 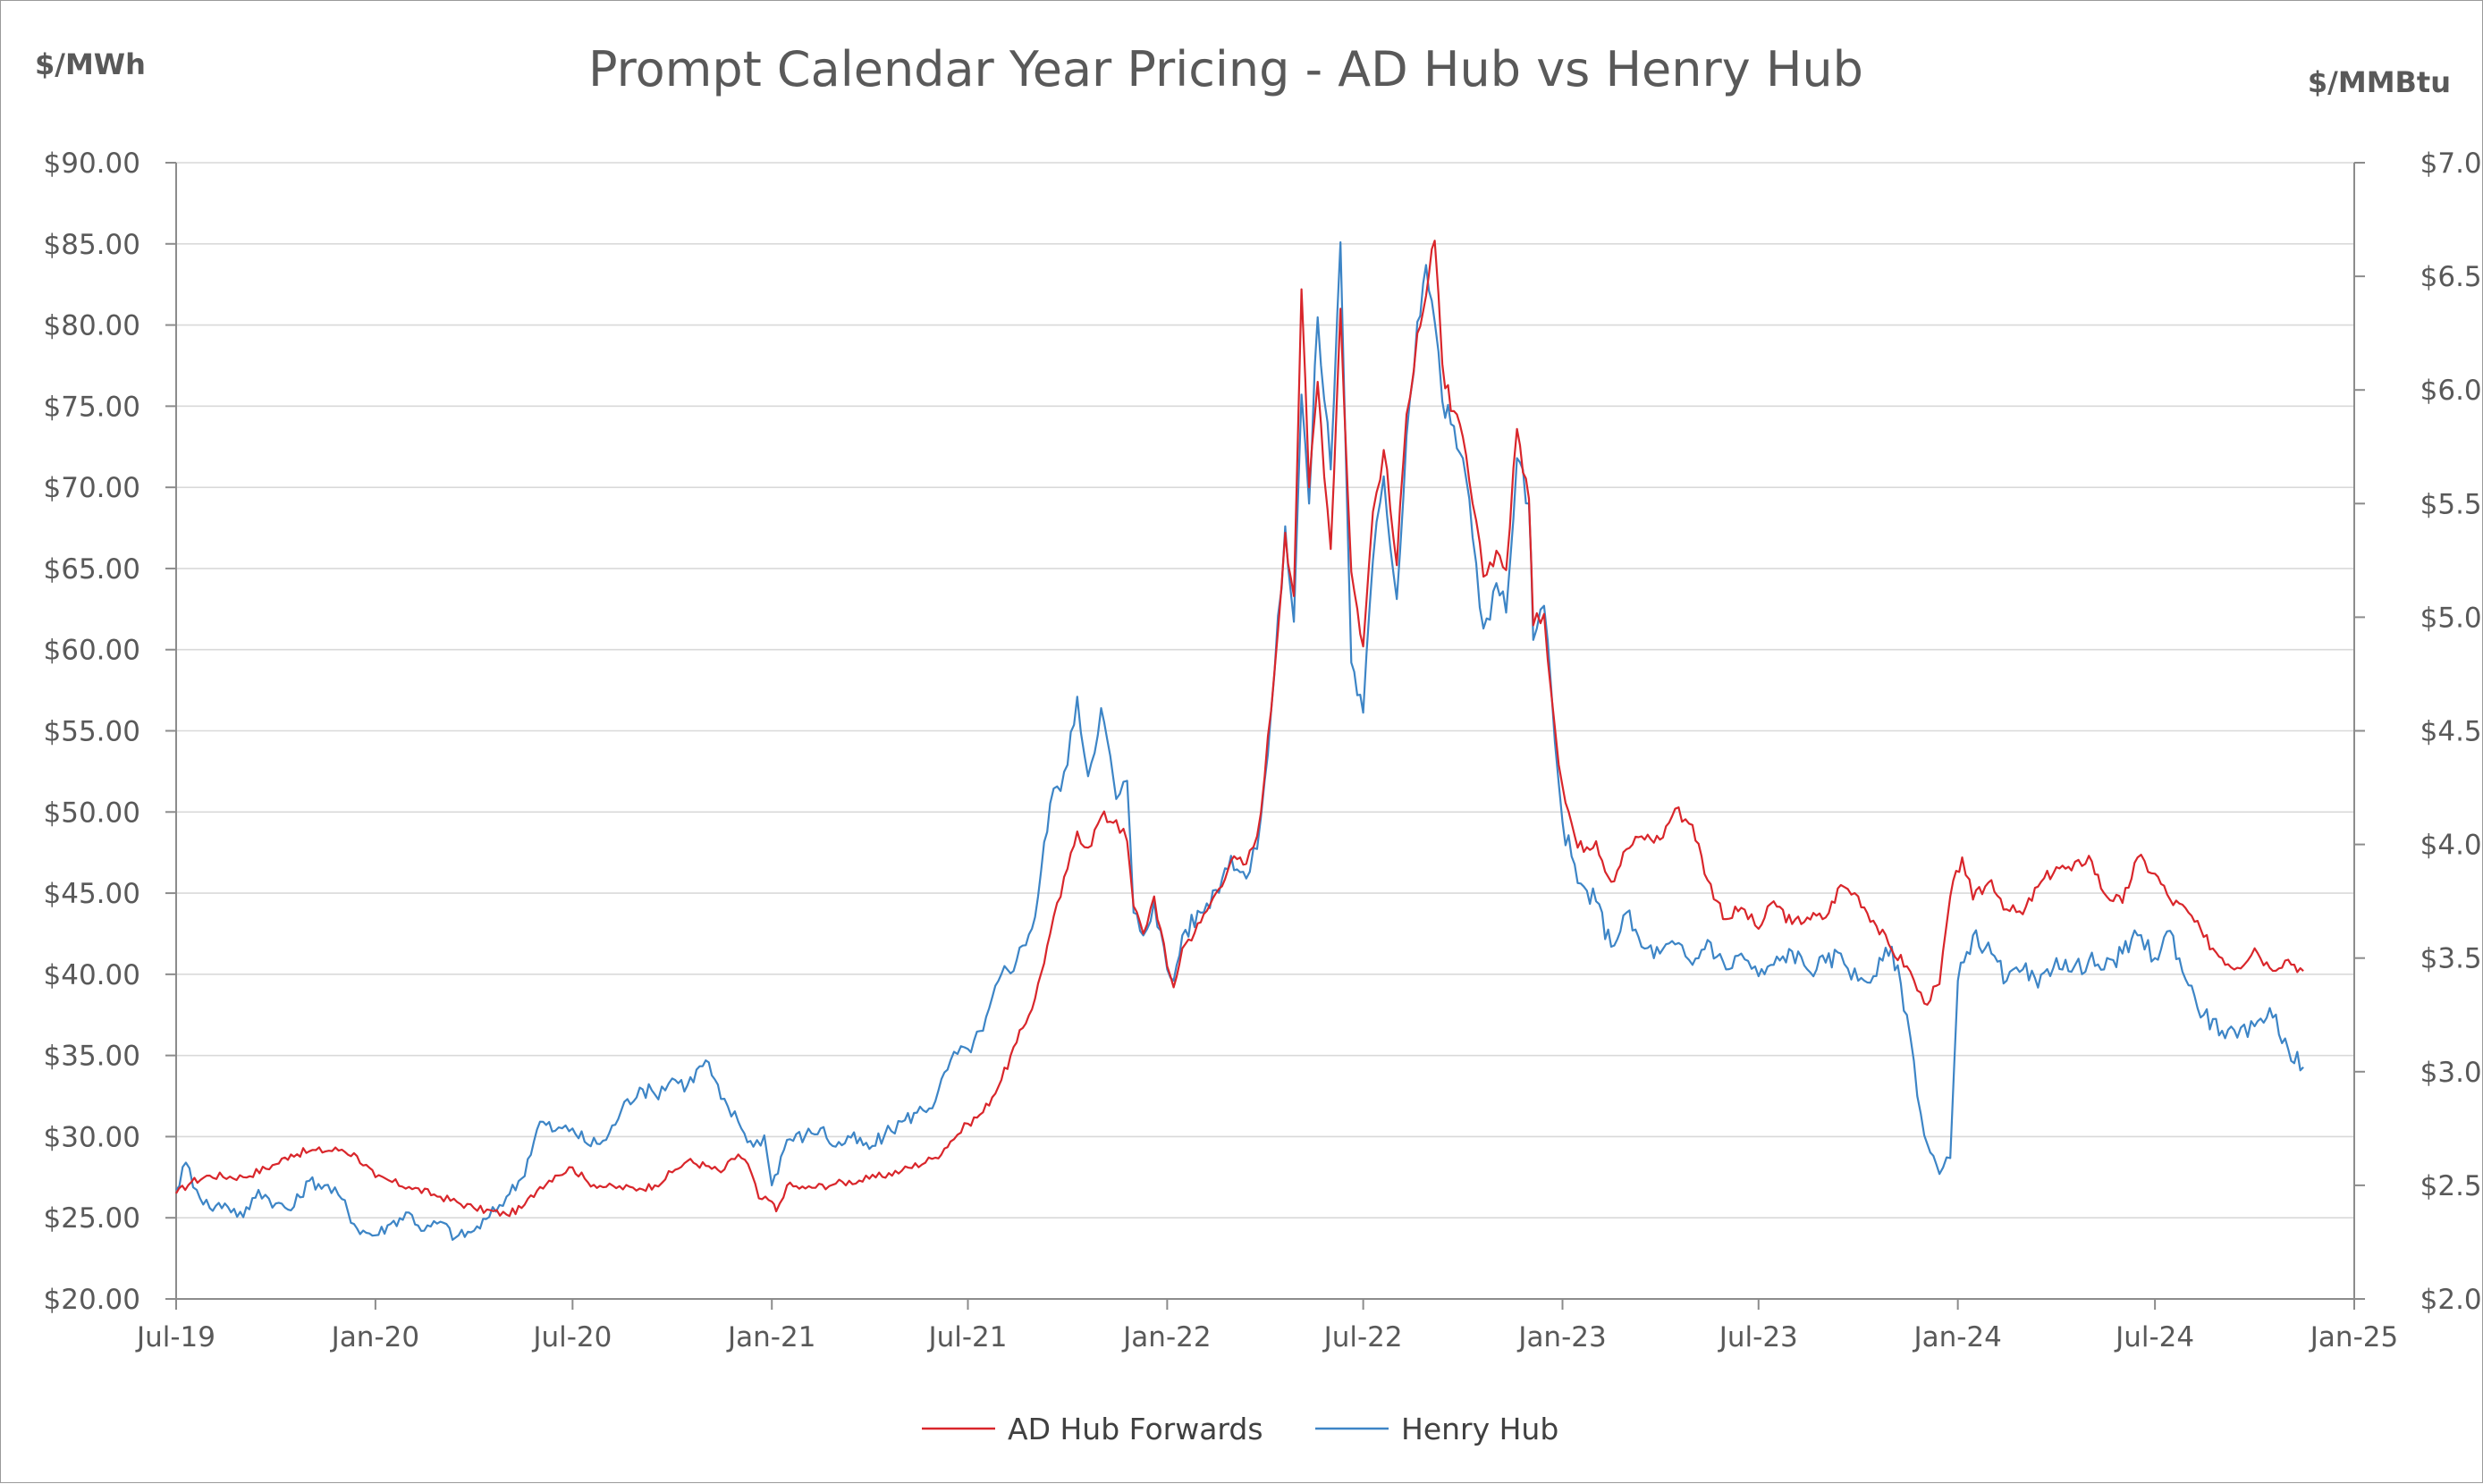 What do you see at coordinates (175, 1337) in the screenshot?
I see `x-tick-label: Jul-19` at bounding box center [175, 1337].